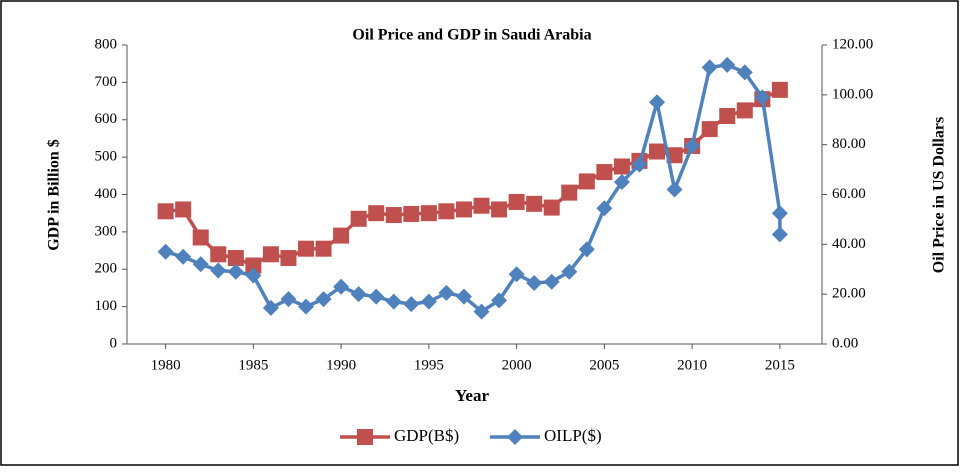 The height and width of the screenshot is (472, 961). What do you see at coordinates (106, 119) in the screenshot?
I see `y-tick-label: 600` at bounding box center [106, 119].